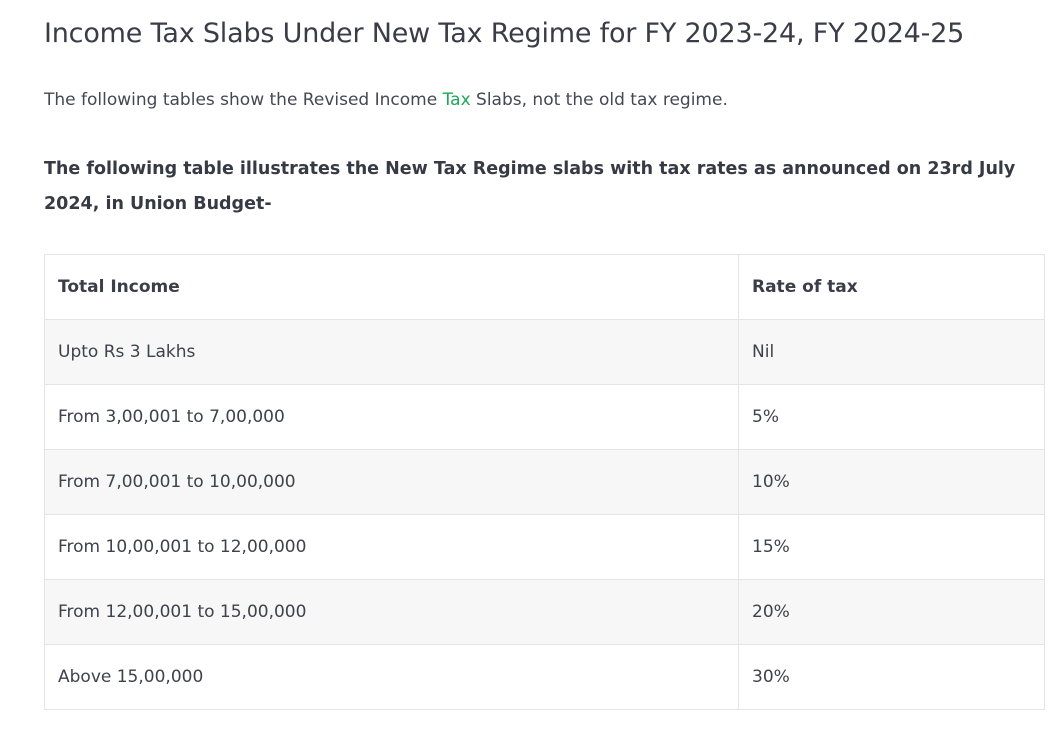 Image resolution: width=1055 pixels, height=752 pixels. I want to click on tax-link: Tax, so click(456, 100).